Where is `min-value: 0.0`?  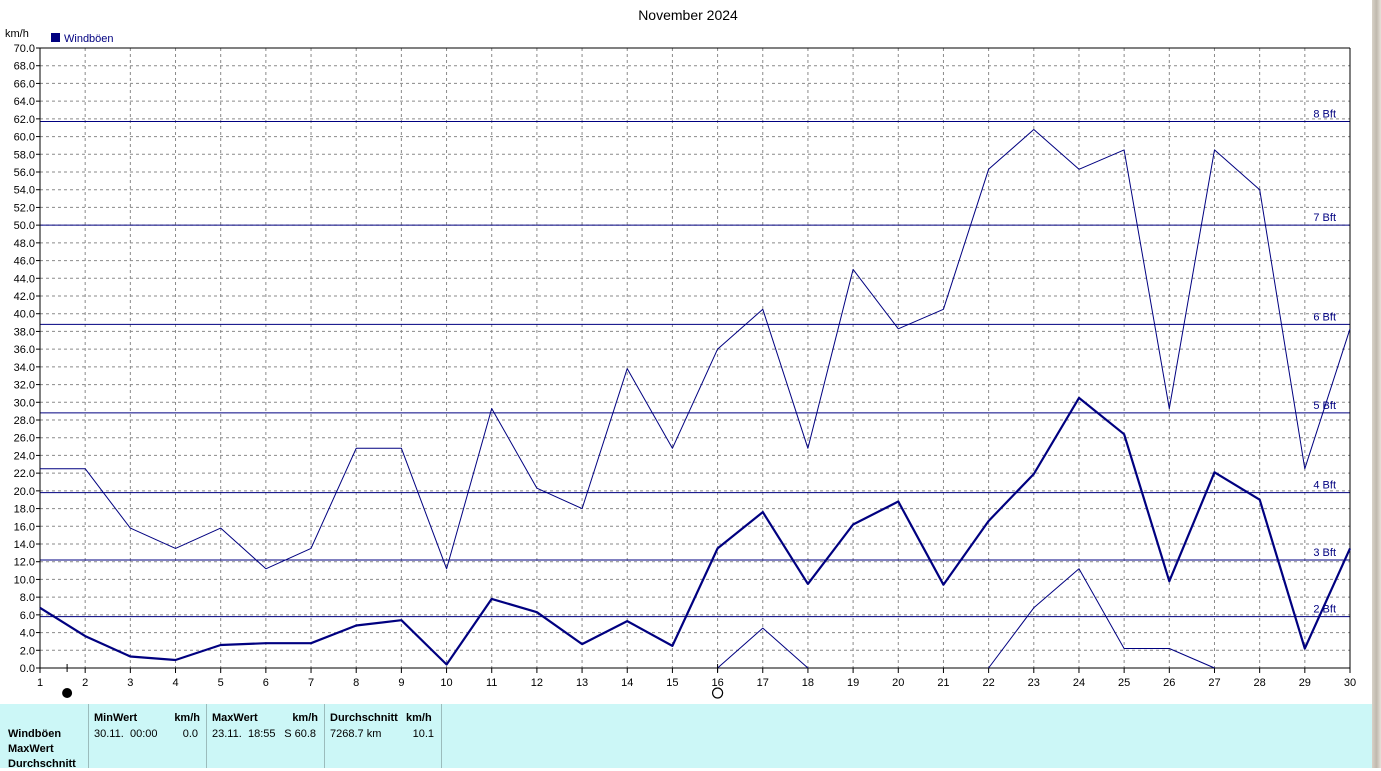
min-value: 0.0 is located at coordinates (190, 734).